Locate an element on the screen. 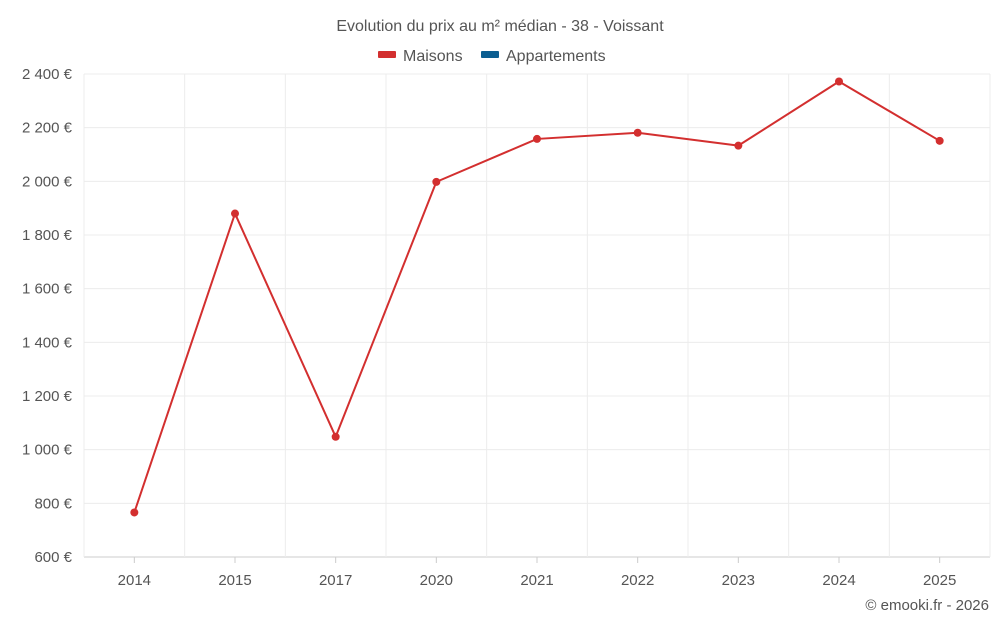 The height and width of the screenshot is (625, 1000). y-tick-label: 2 400 € is located at coordinates (47, 74).